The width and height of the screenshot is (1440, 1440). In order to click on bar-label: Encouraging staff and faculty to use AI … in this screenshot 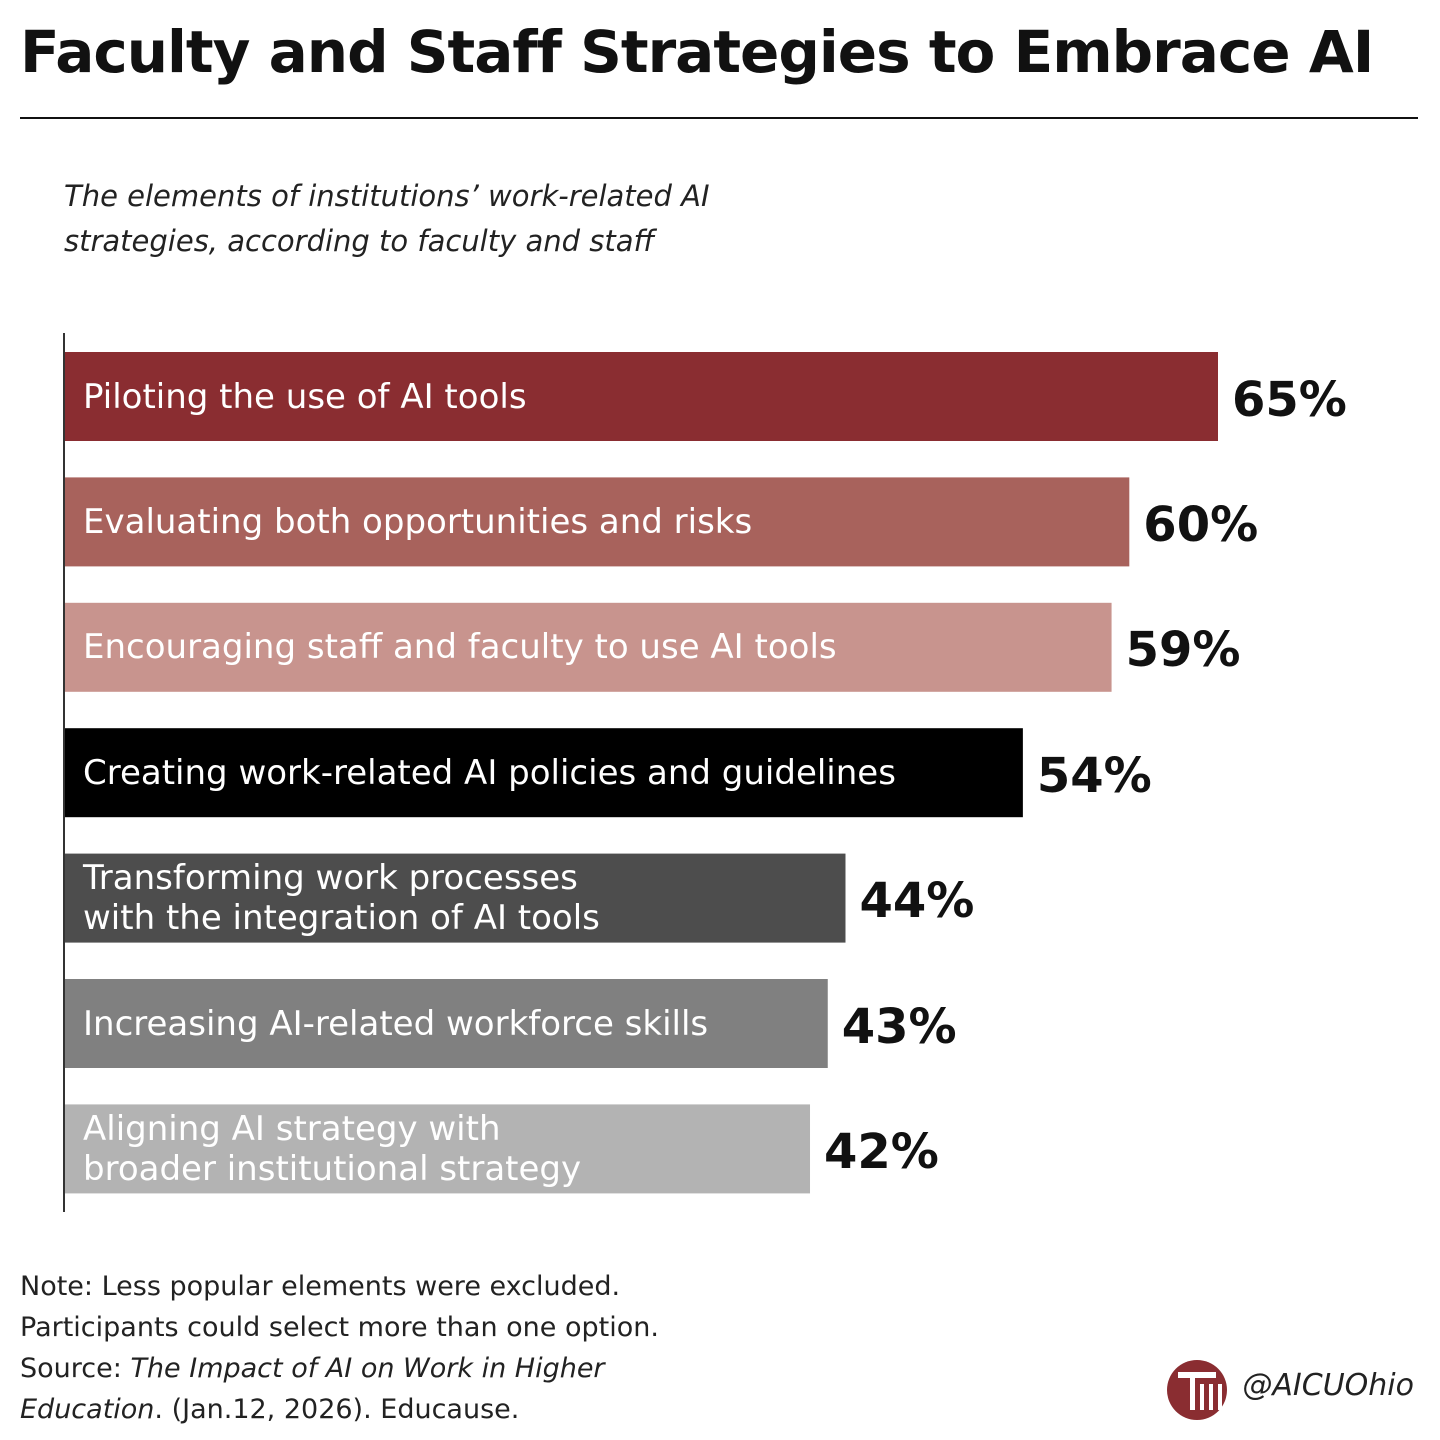, I will do `click(460, 647)`.